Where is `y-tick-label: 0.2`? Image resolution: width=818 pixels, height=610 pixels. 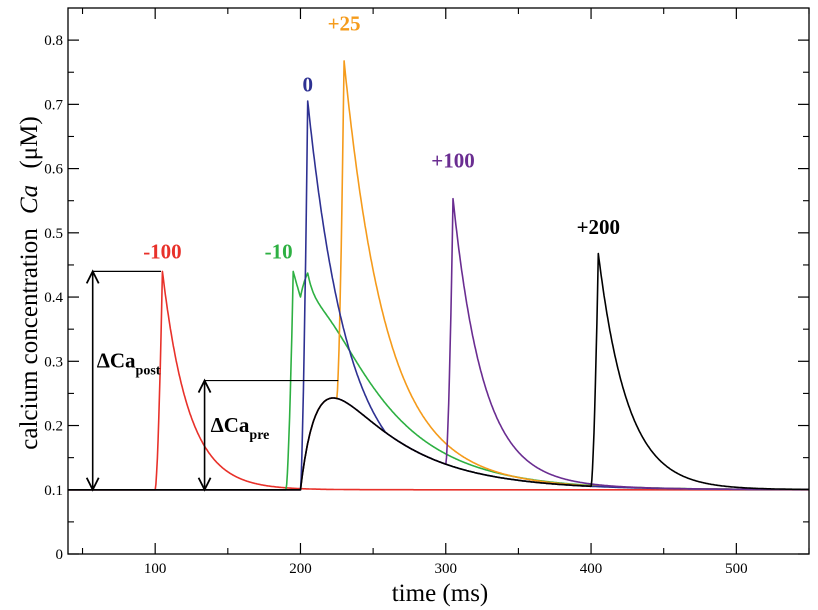 y-tick-label: 0.2 is located at coordinates (53, 427).